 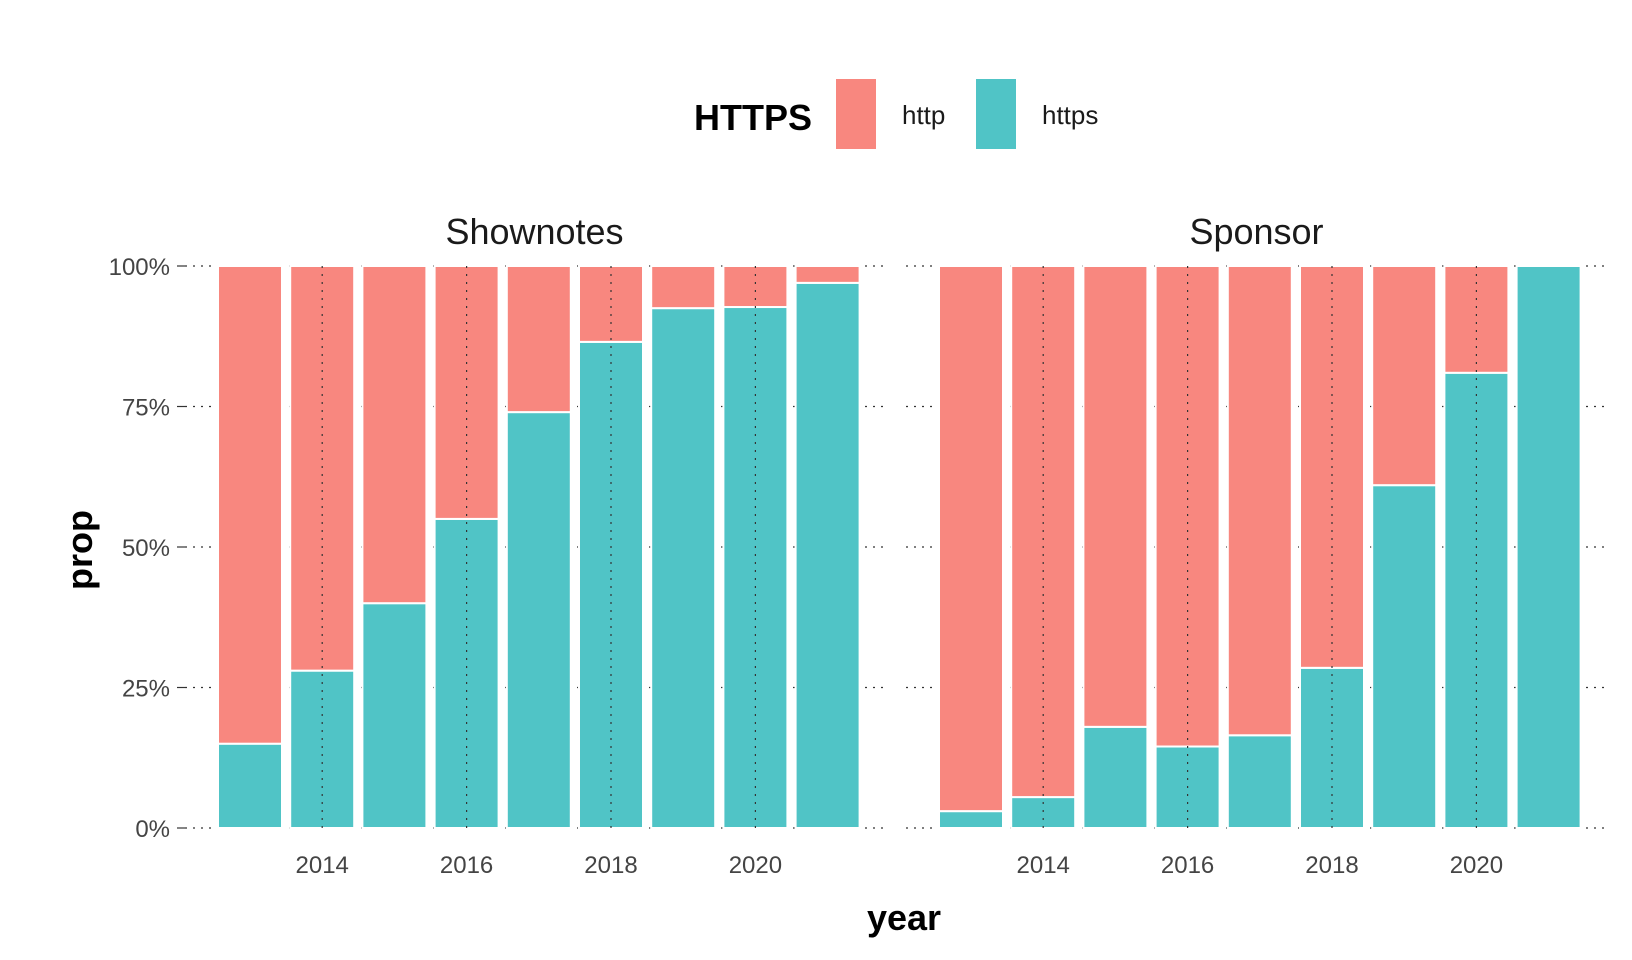 I want to click on y-tick-label: 100%, so click(x=139, y=267).